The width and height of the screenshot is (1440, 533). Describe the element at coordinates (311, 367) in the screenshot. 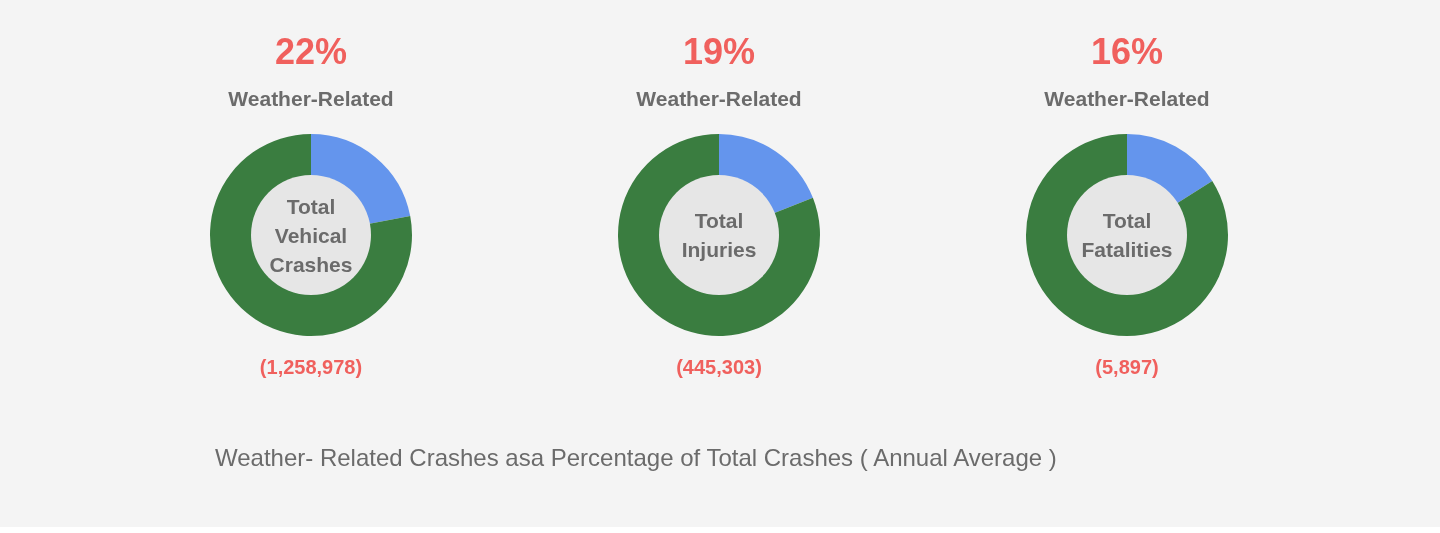

I see `text: (1,258,978)` at that location.